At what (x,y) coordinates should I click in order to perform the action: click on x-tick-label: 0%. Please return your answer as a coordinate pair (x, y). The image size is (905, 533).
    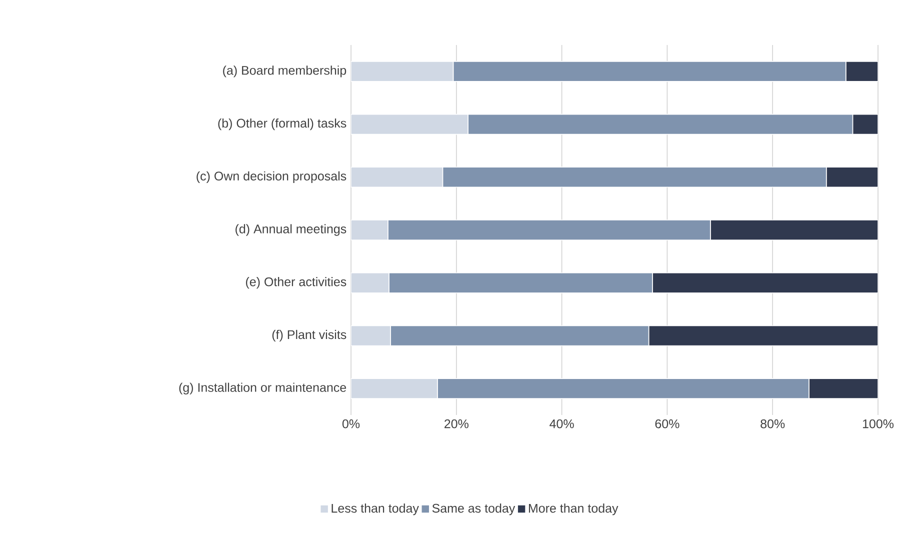
    Looking at the image, I should click on (351, 423).